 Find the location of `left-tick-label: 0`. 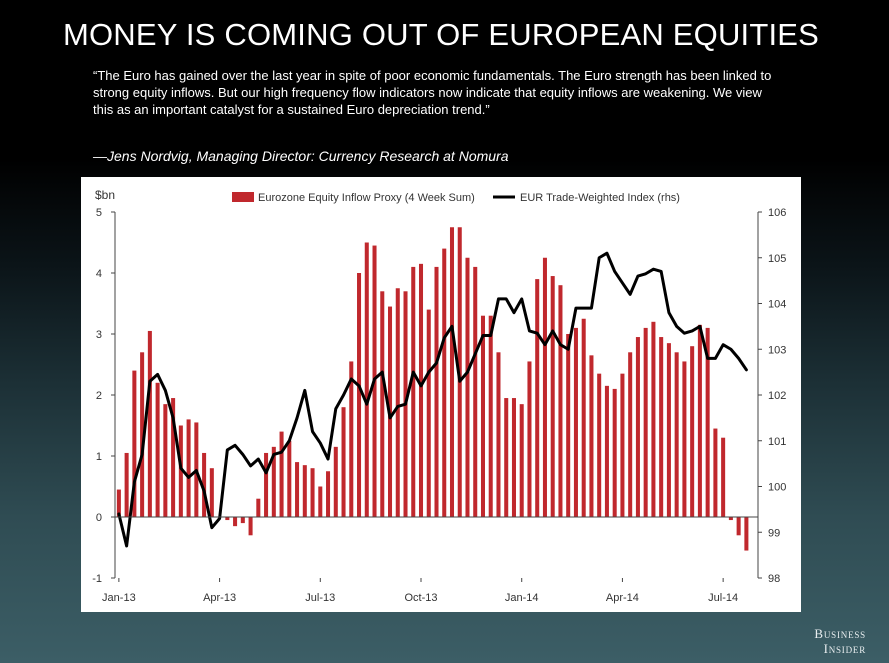

left-tick-label: 0 is located at coordinates (99, 518).